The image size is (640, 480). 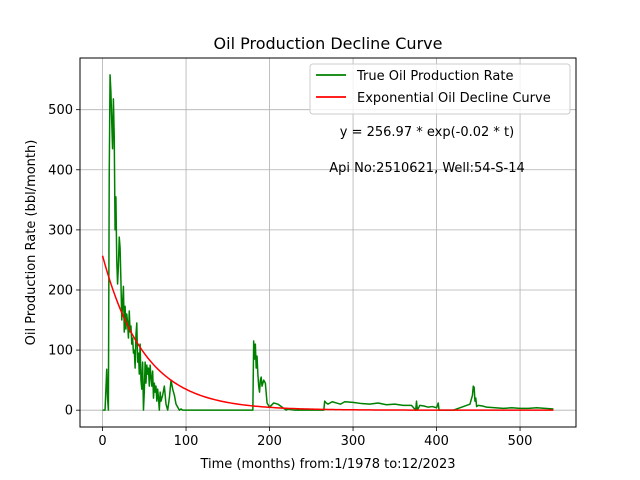 What do you see at coordinates (60, 230) in the screenshot?
I see `y-tick-label: 300` at bounding box center [60, 230].